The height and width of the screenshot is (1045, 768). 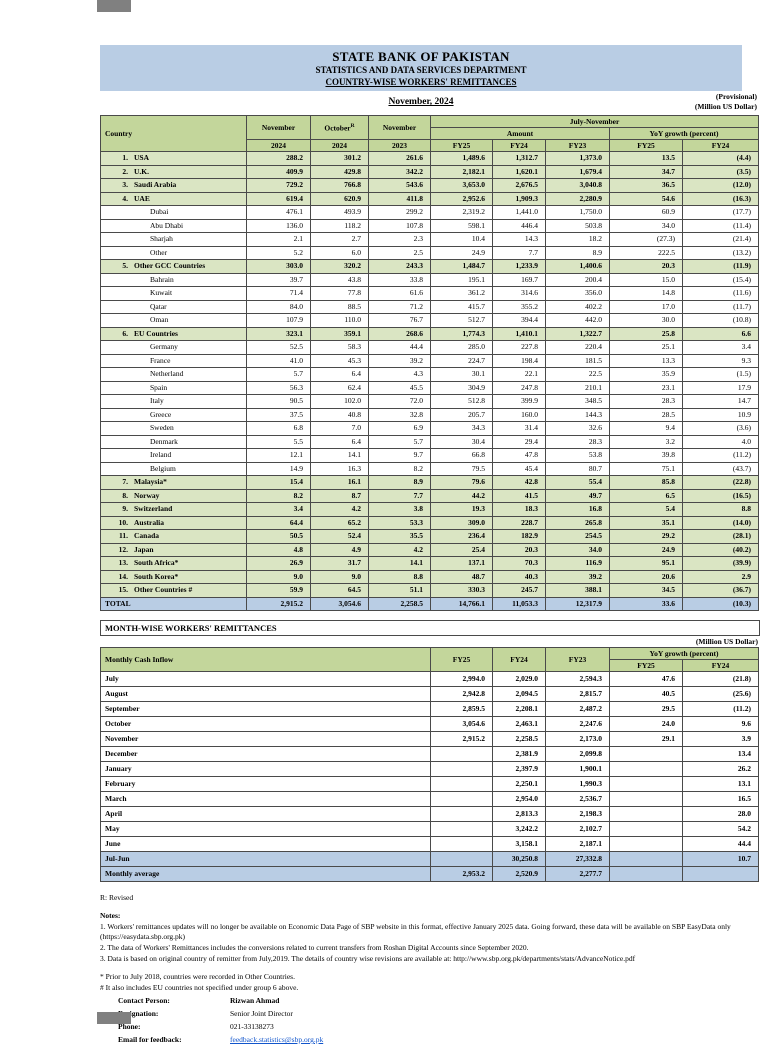 What do you see at coordinates (519, 659) in the screenshot?
I see `fy24-column-header: FY24` at bounding box center [519, 659].